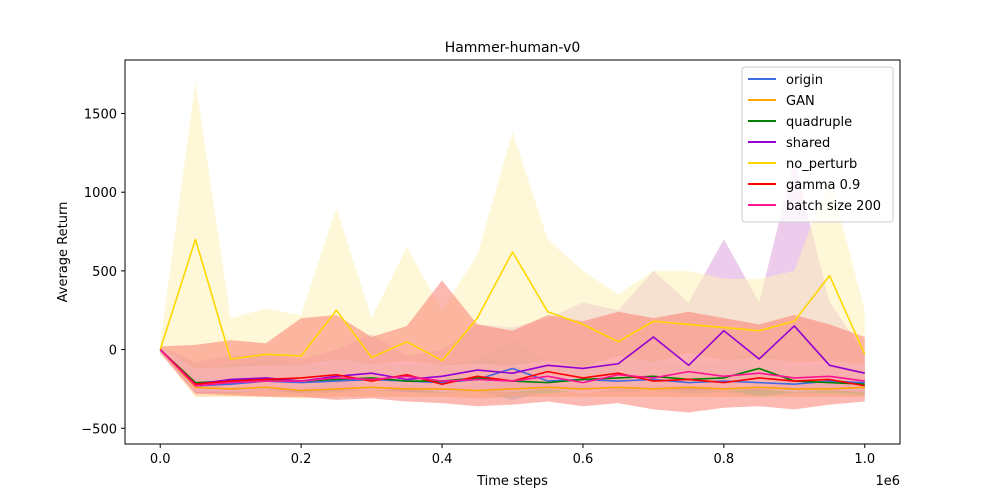 The width and height of the screenshot is (1000, 500). Describe the element at coordinates (160, 459) in the screenshot. I see `x-tick-label: 0.0` at that location.